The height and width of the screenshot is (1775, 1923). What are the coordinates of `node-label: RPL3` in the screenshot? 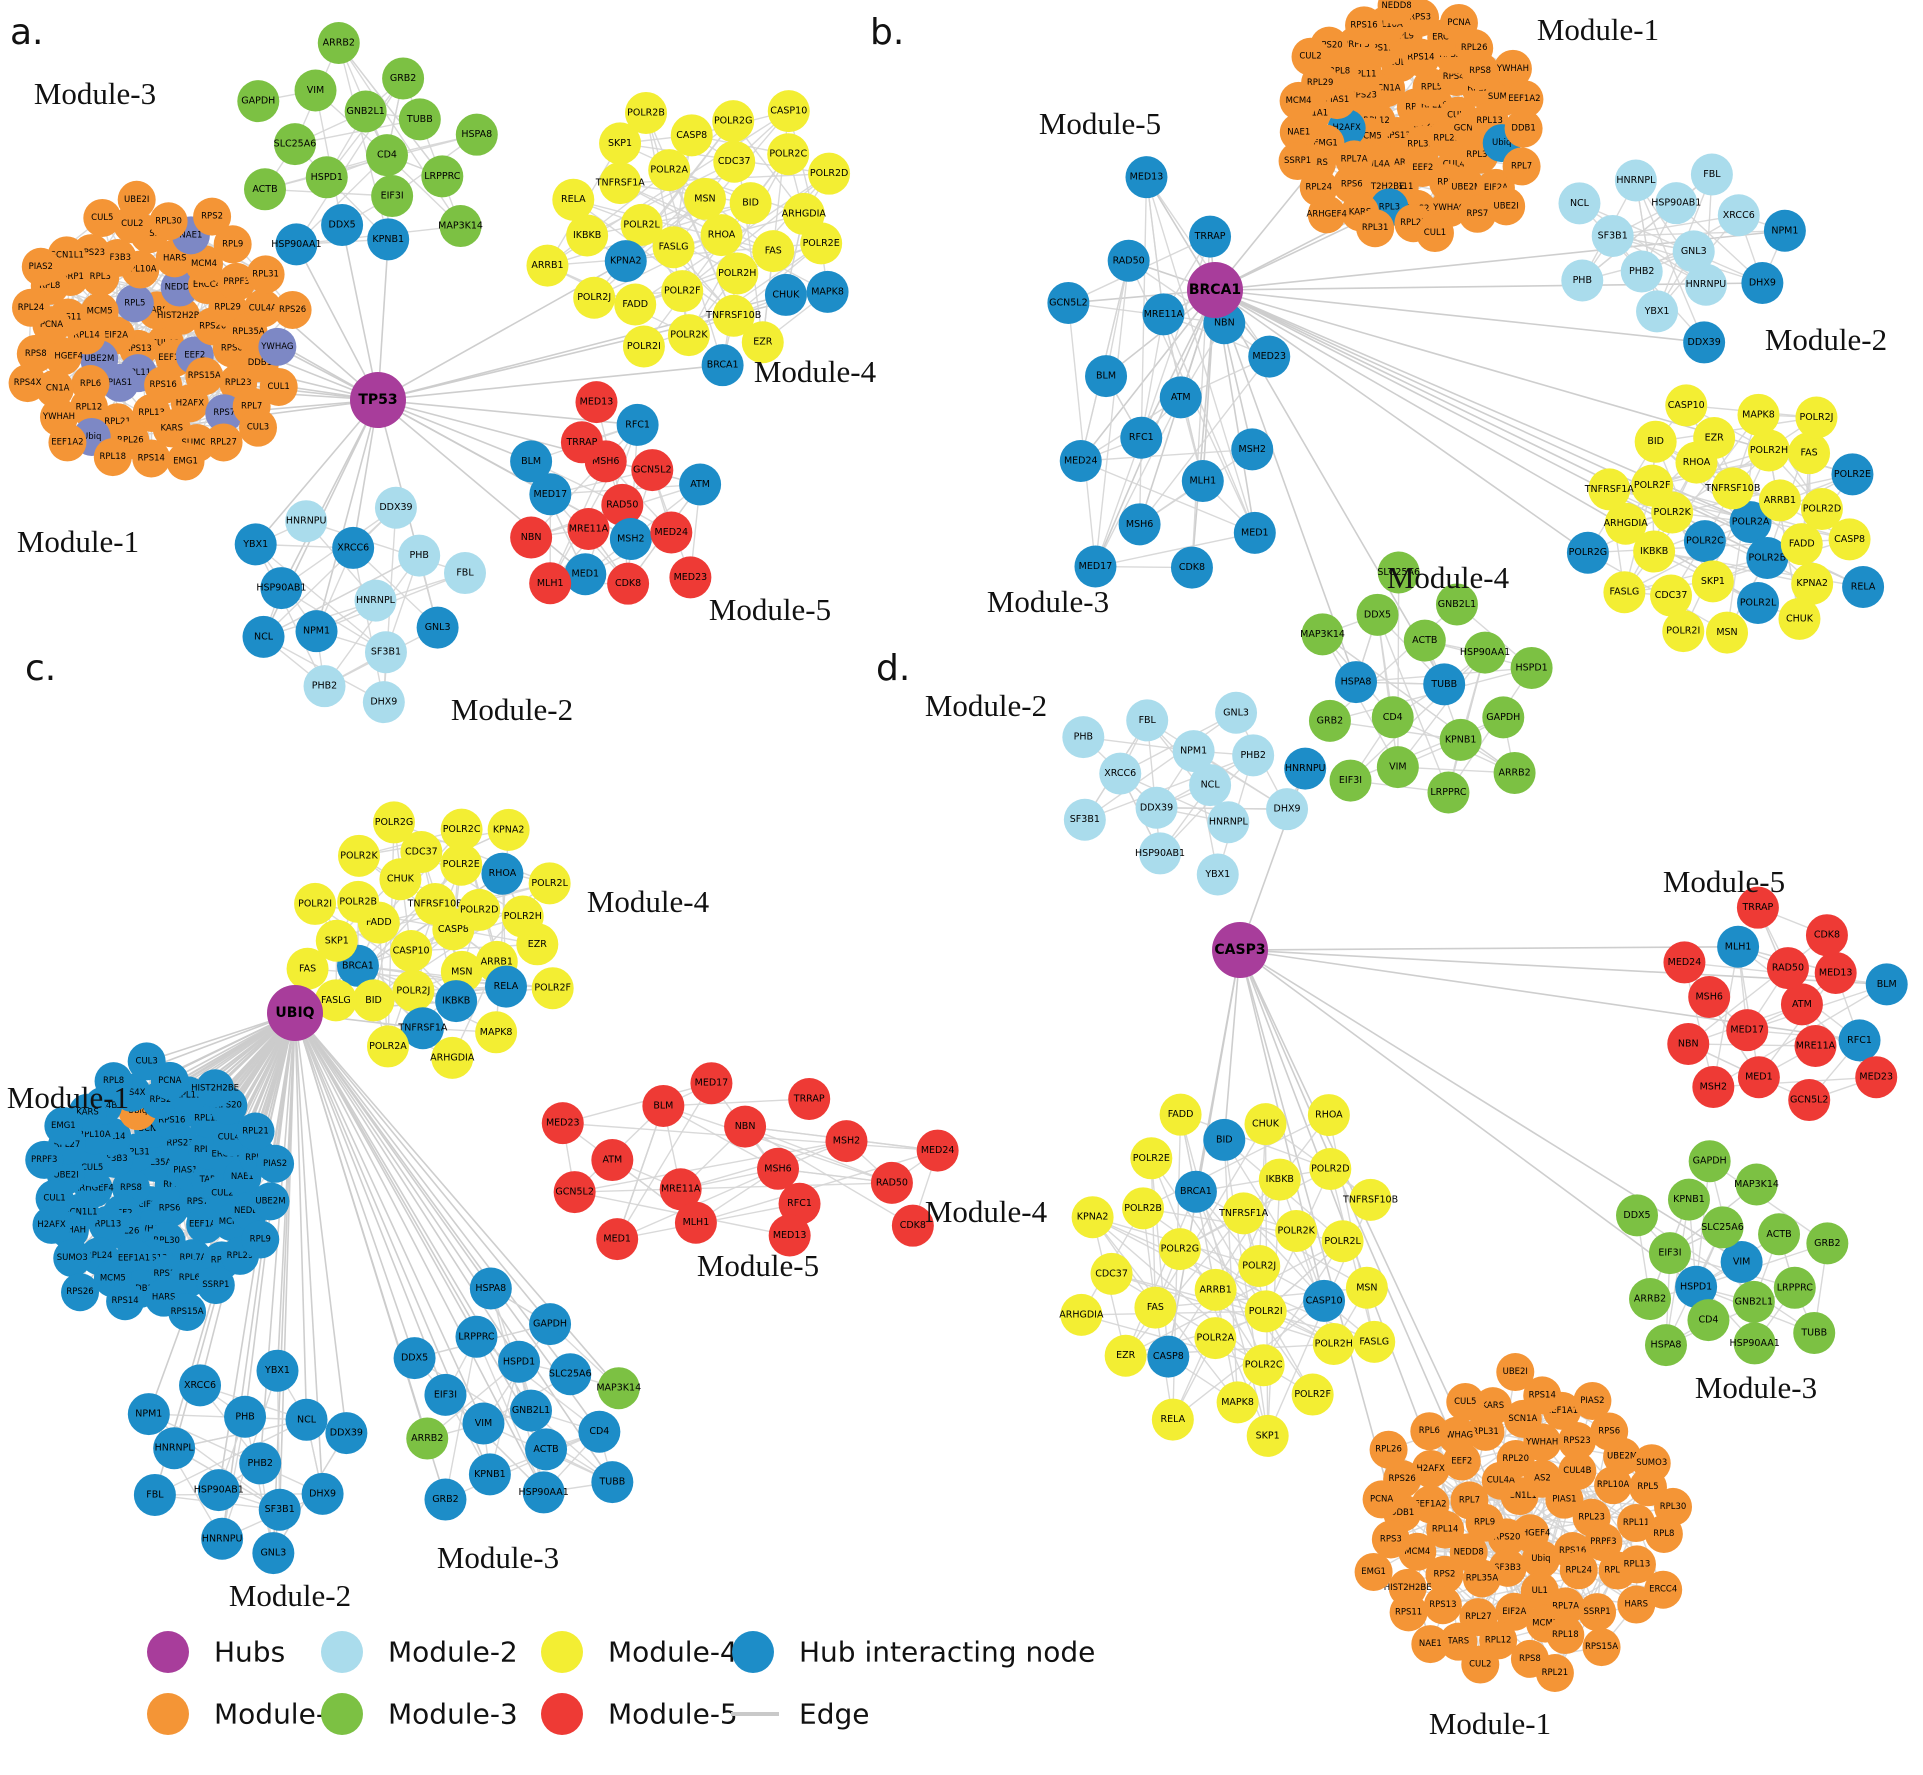 It's located at (100, 277).